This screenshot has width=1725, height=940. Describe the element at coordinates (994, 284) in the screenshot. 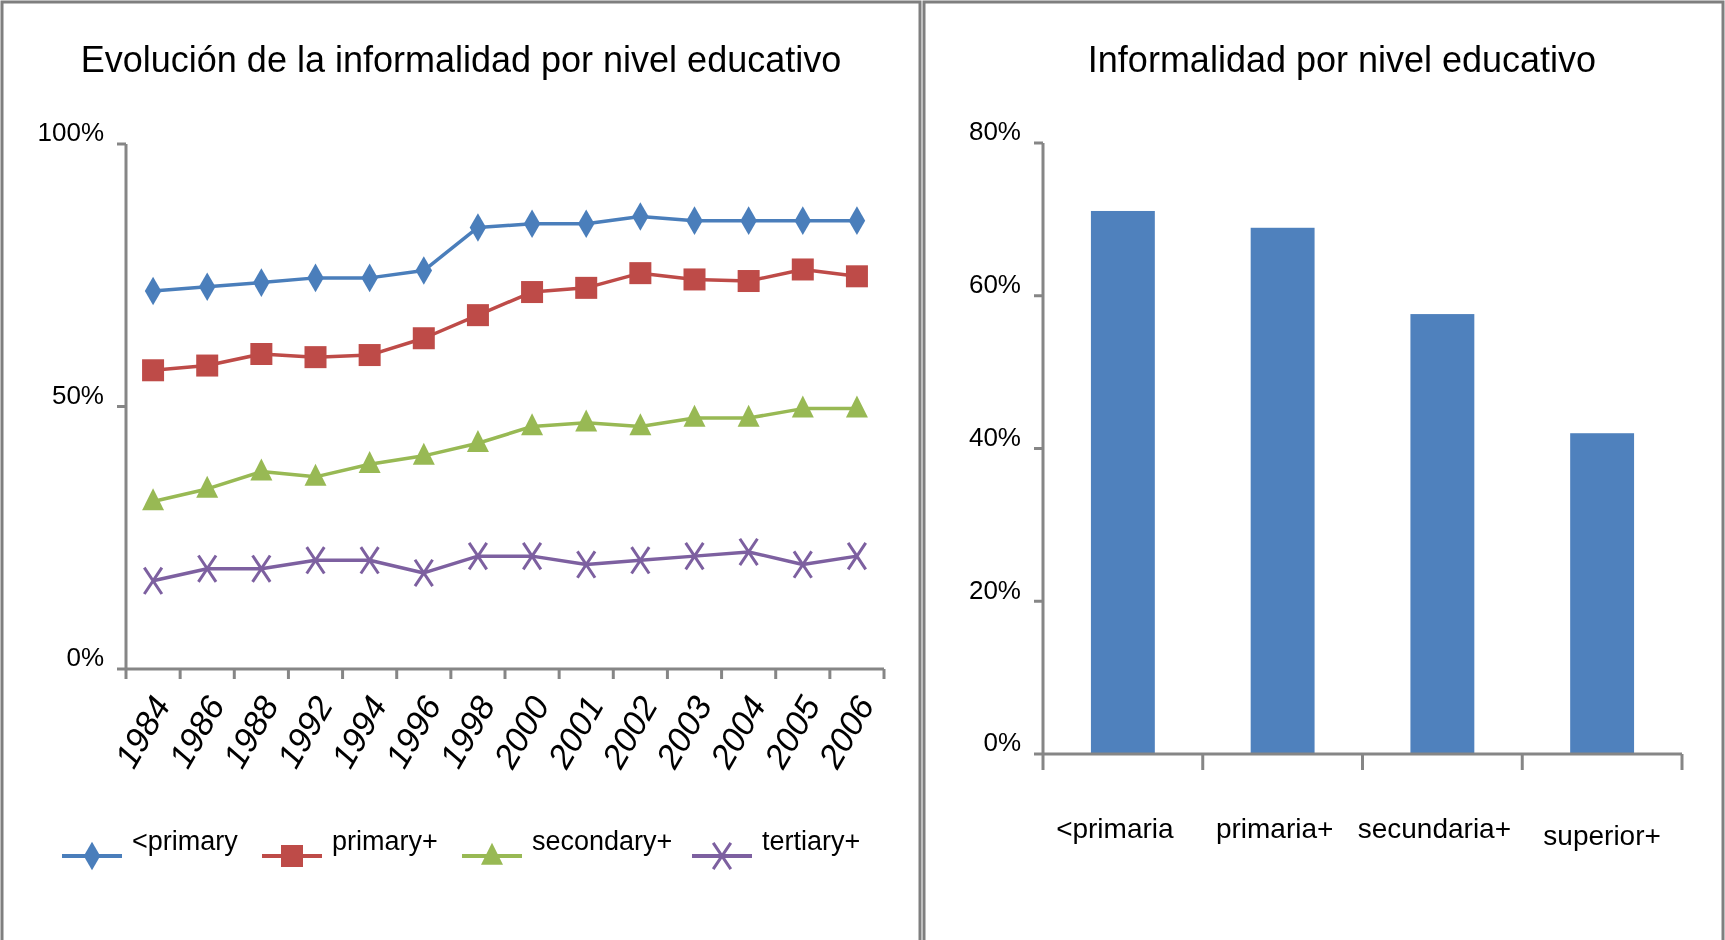

I see `y-tick-label: 60%` at that location.